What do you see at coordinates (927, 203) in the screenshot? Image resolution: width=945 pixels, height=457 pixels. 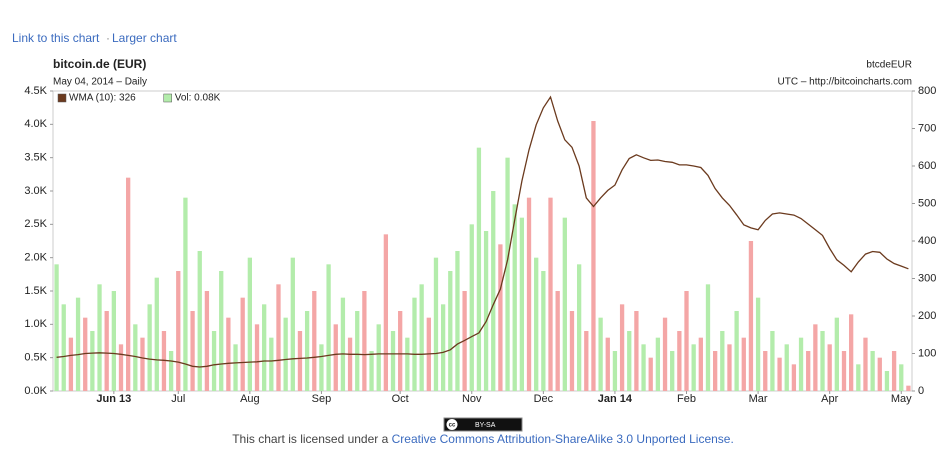 I see `y2-tick-label: 500` at bounding box center [927, 203].